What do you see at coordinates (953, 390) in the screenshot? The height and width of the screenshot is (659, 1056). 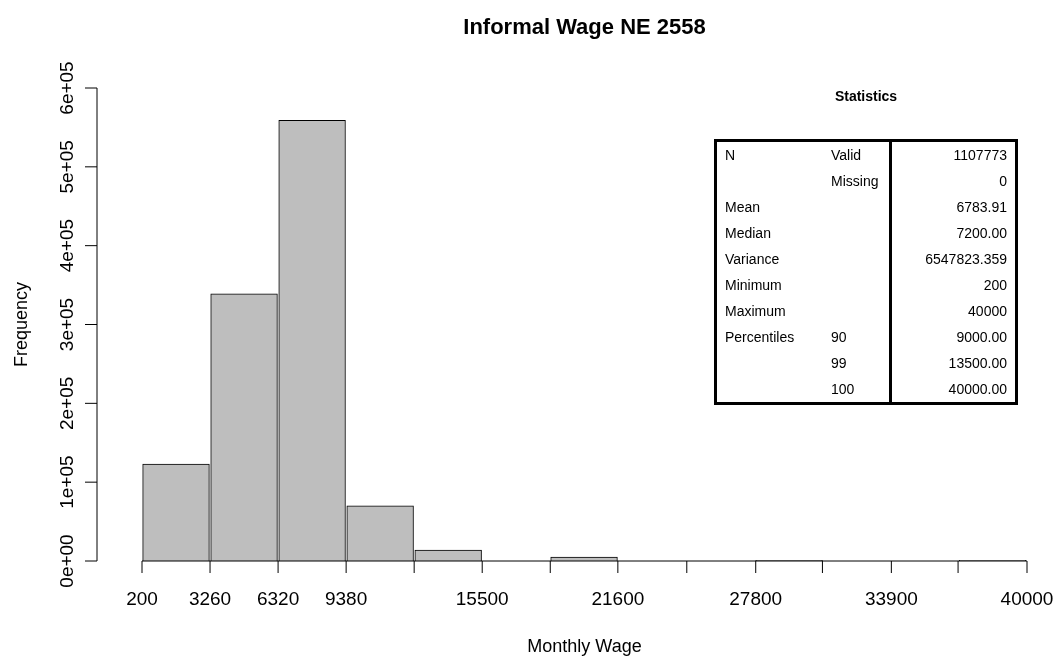 I see `annotation: 40000.00` at bounding box center [953, 390].